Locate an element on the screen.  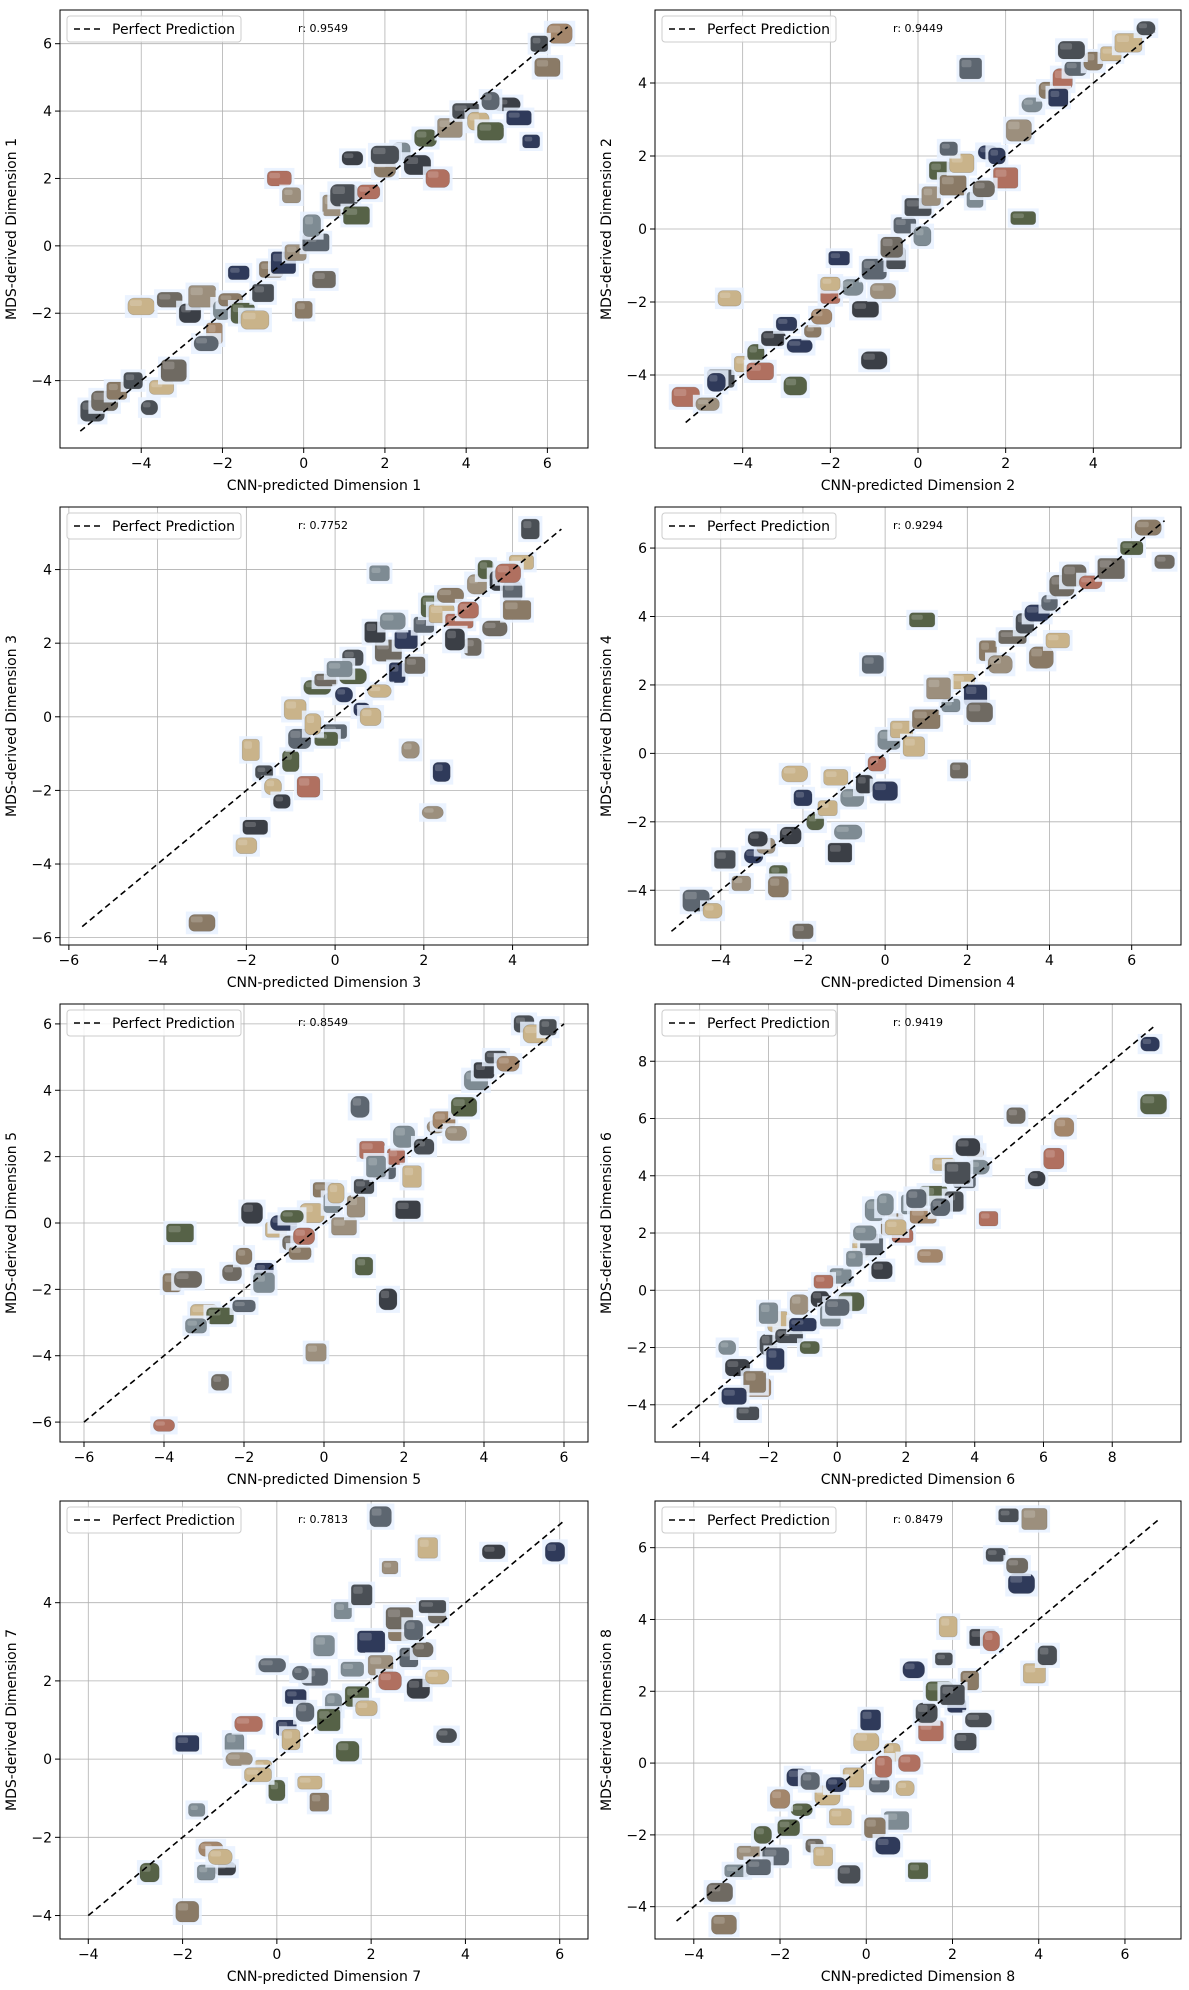
y-axis-label: MDS-derived Dimension 8 is located at coordinates (607, 1720).